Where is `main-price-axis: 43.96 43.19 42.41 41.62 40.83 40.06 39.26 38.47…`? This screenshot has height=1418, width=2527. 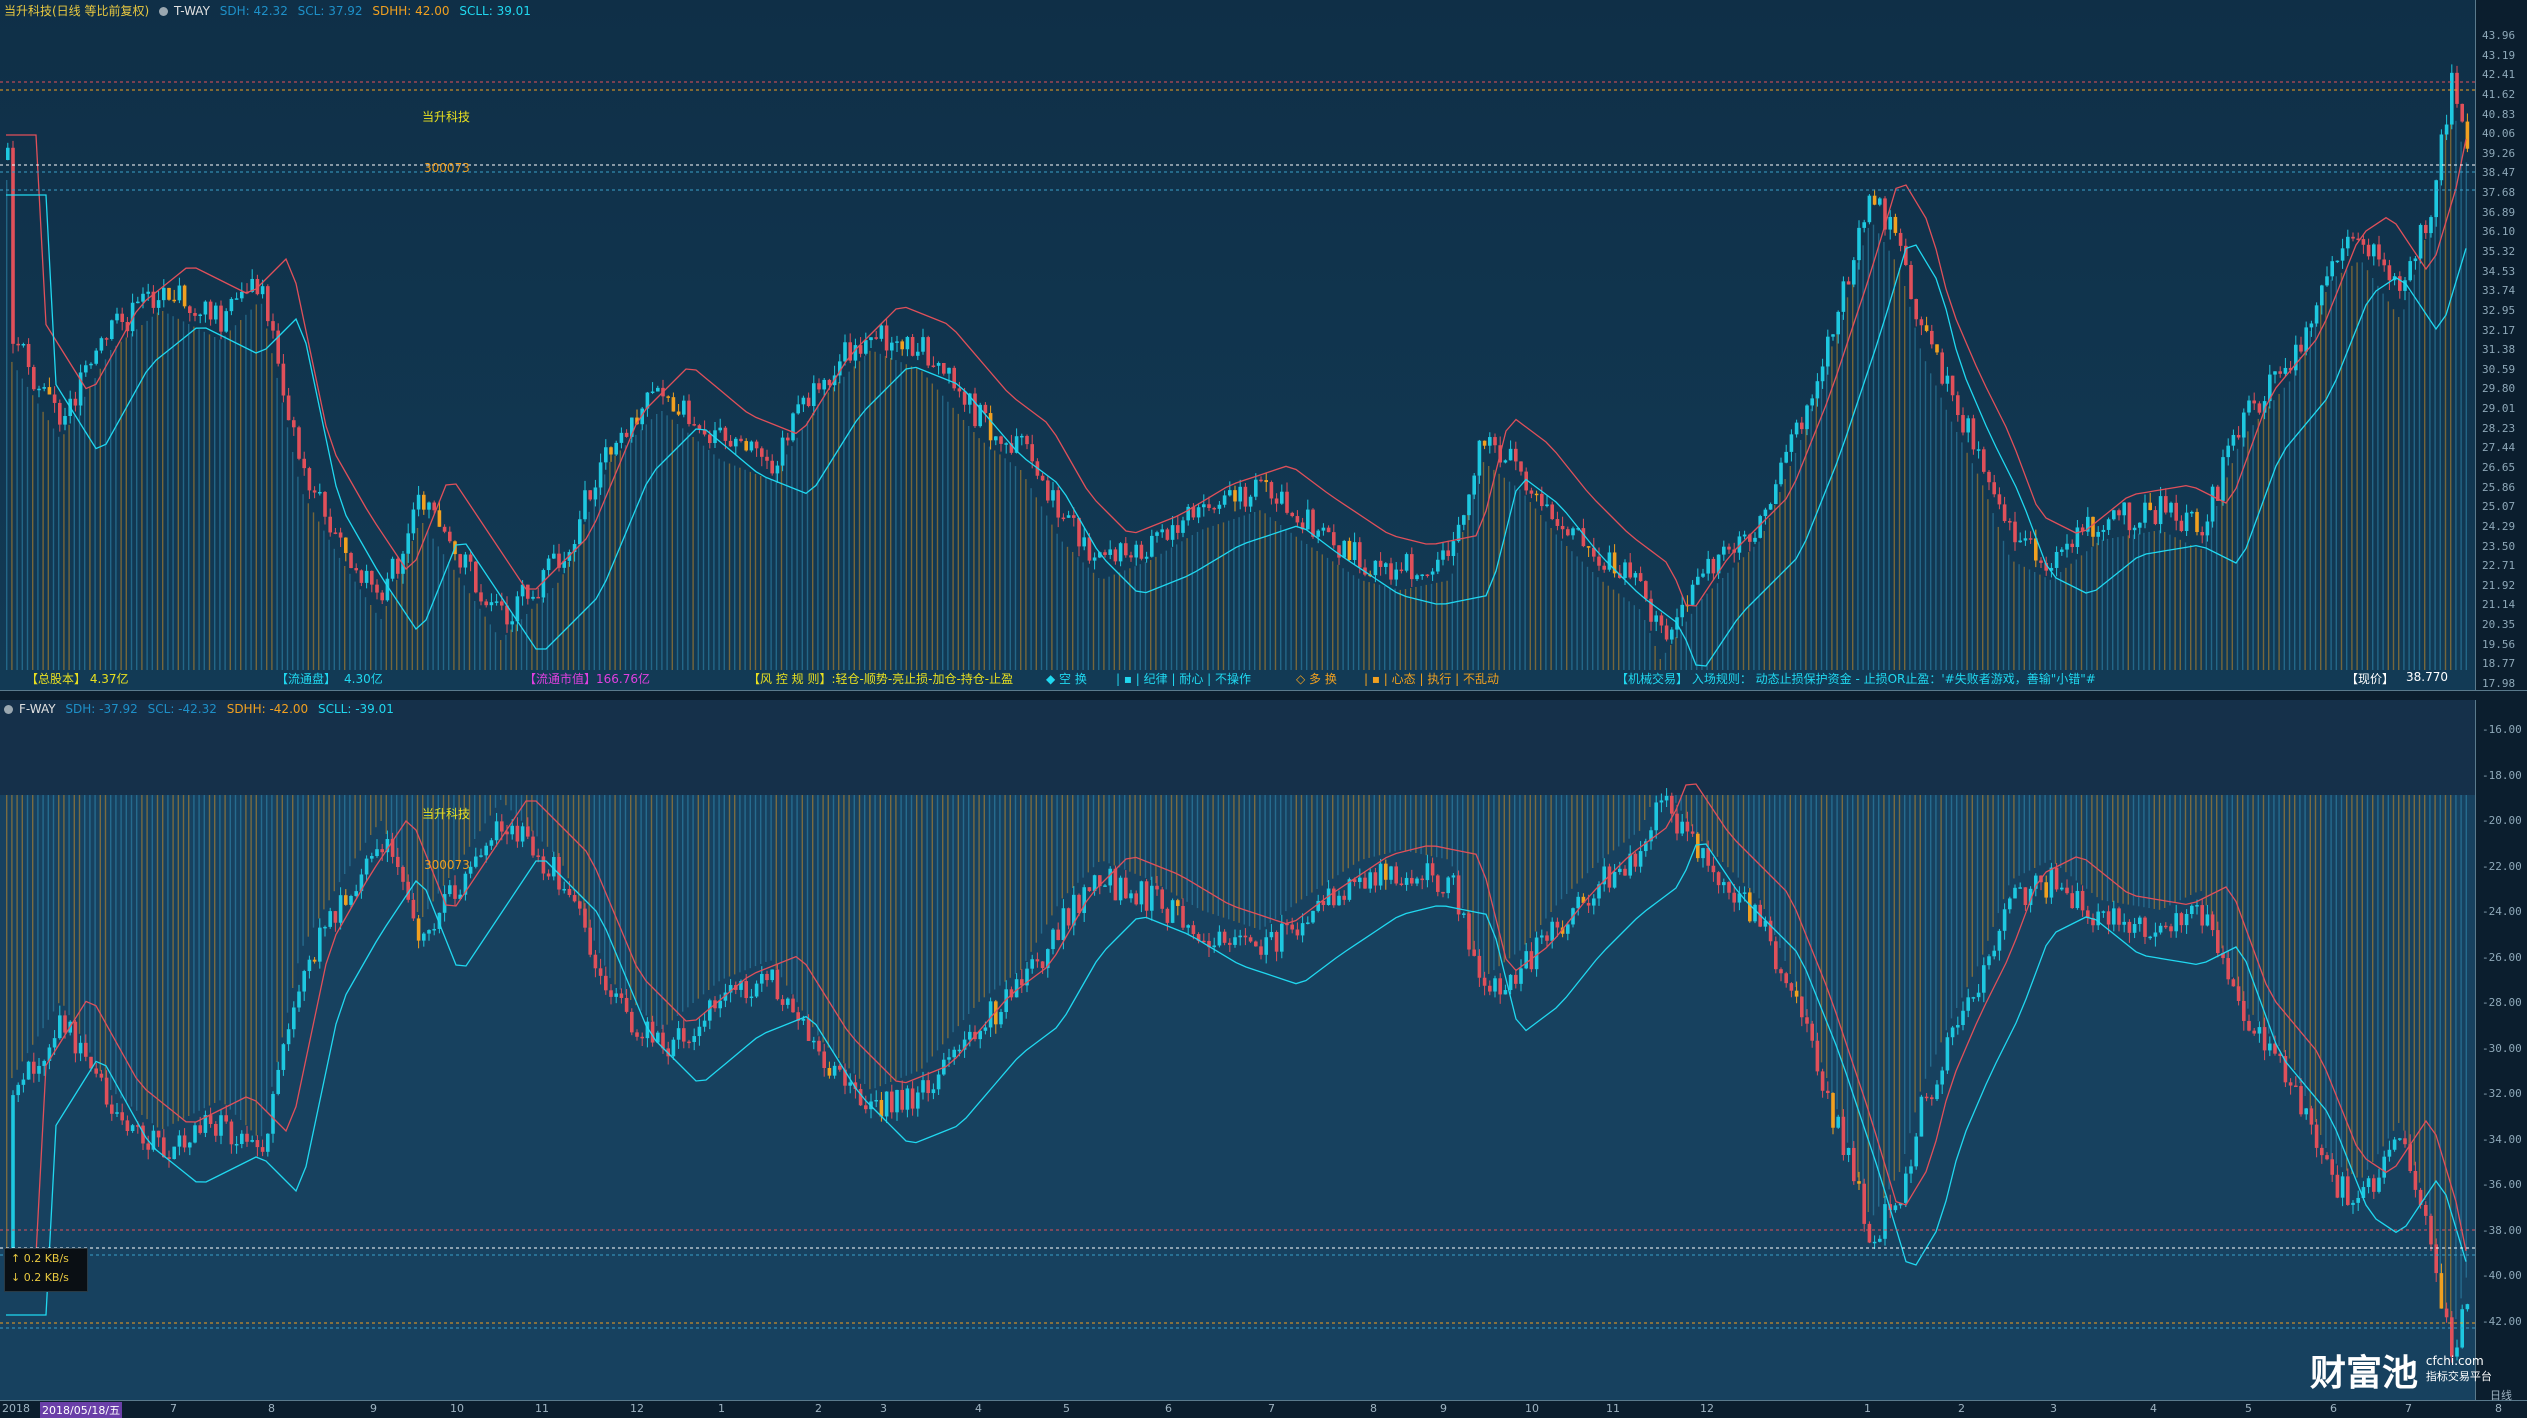
main-price-axis: 43.96 43.19 42.41 41.62 40.83 40.06 39.26 38.47… is located at coordinates (2501, 345).